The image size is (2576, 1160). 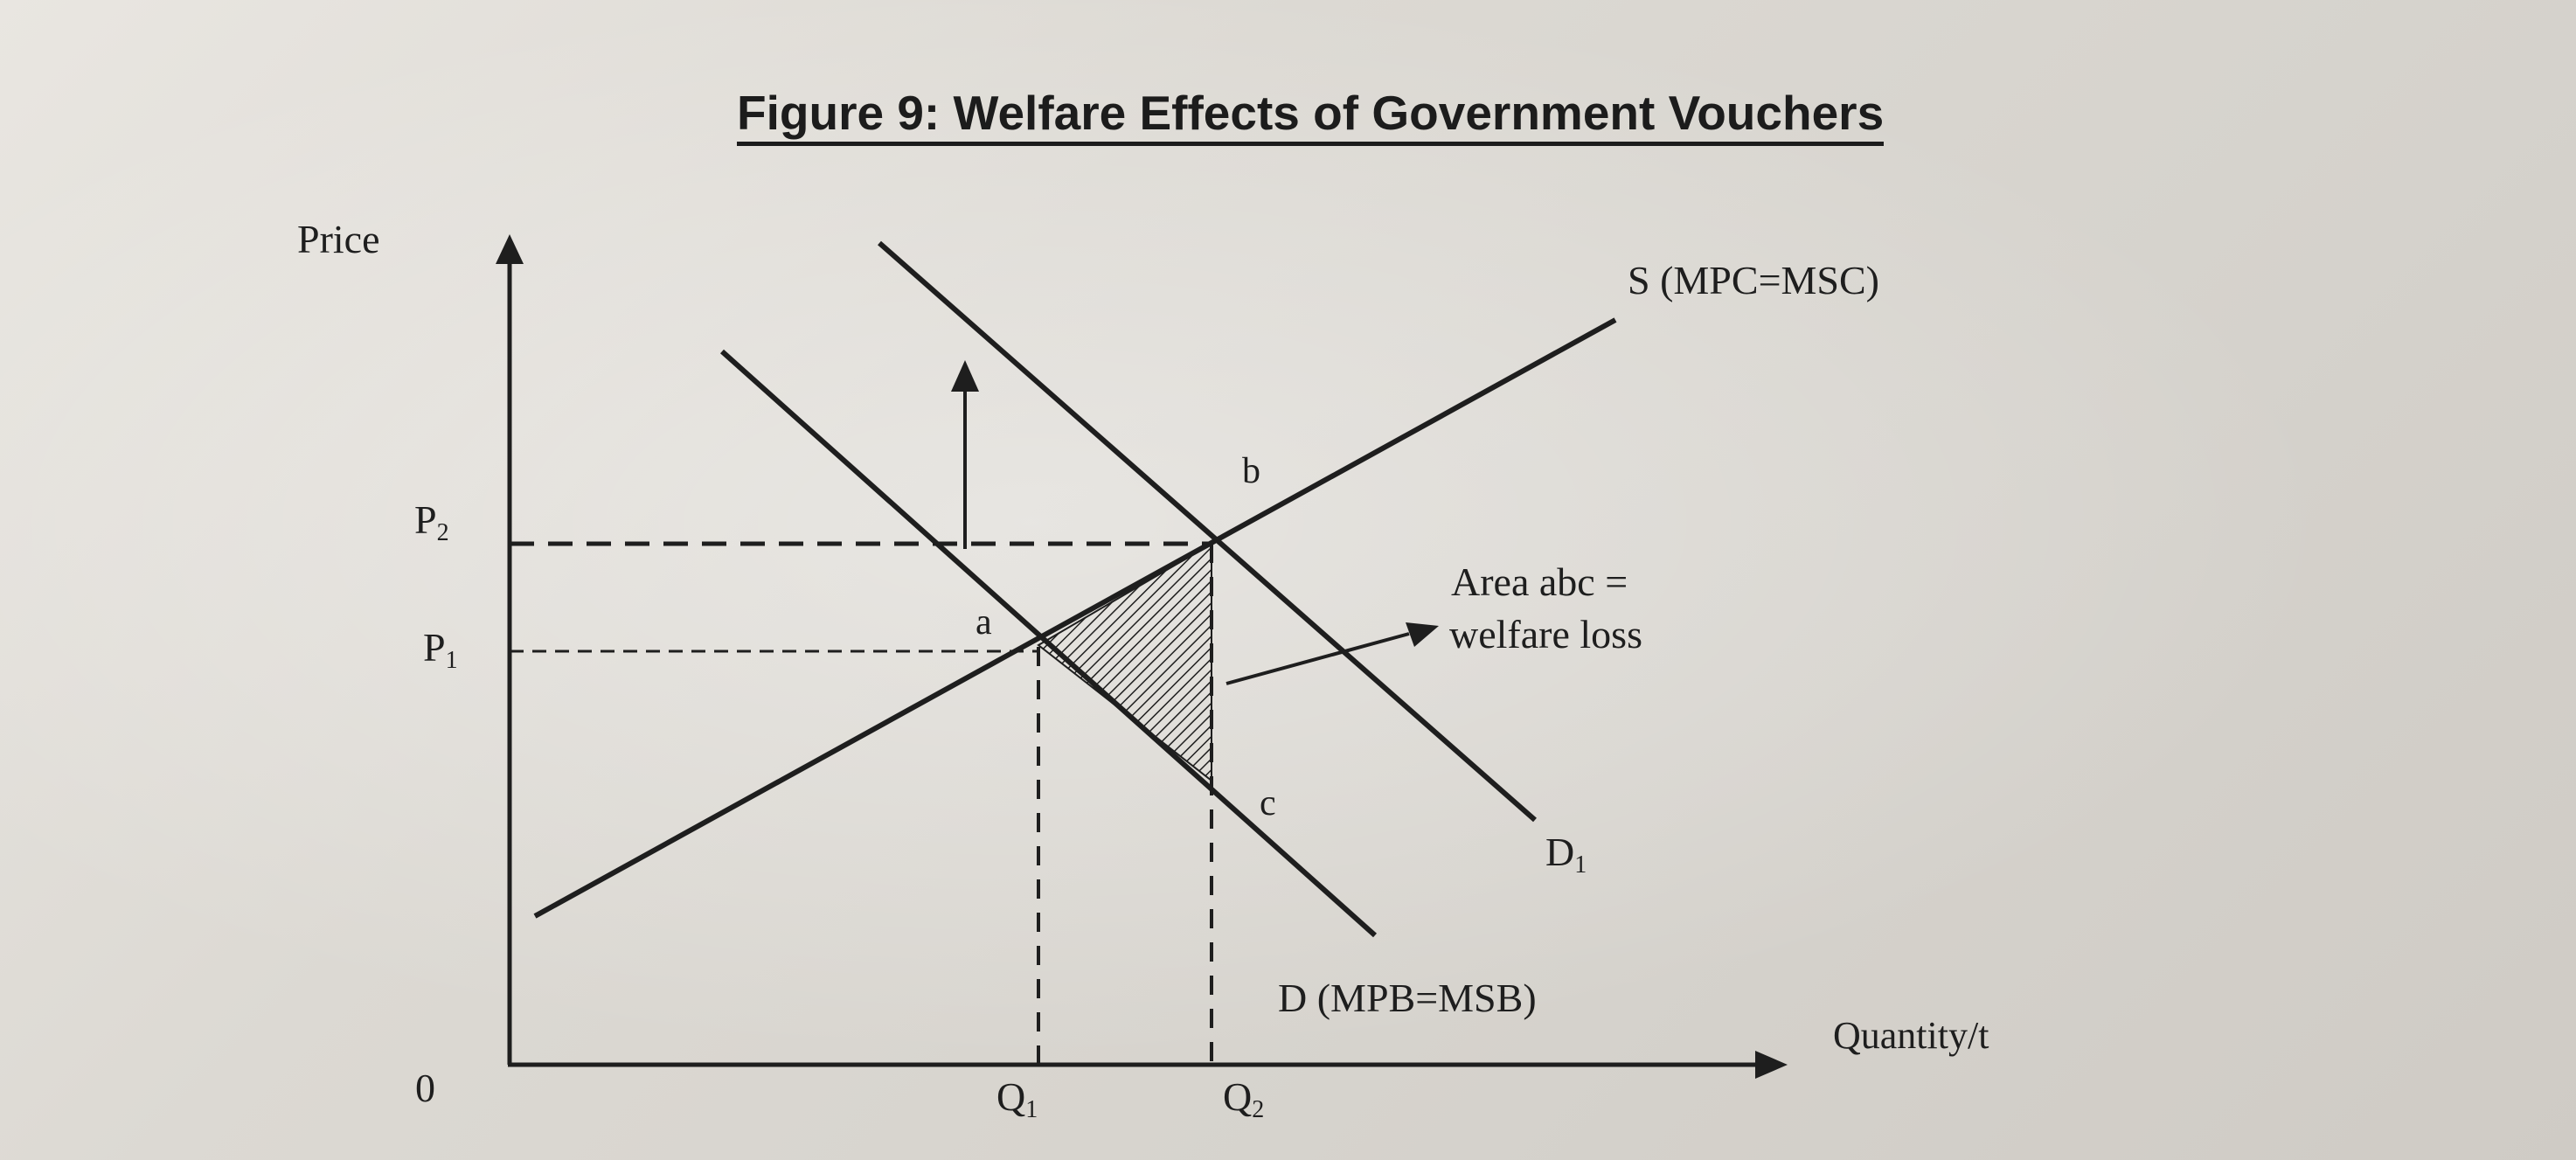 What do you see at coordinates (1251, 471) in the screenshot?
I see `point-b-label: b` at bounding box center [1251, 471].